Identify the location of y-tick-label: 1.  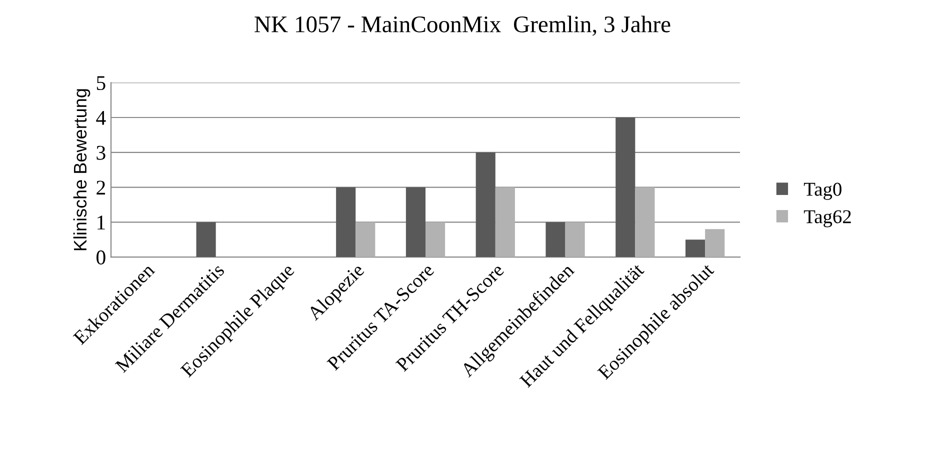
(101, 223).